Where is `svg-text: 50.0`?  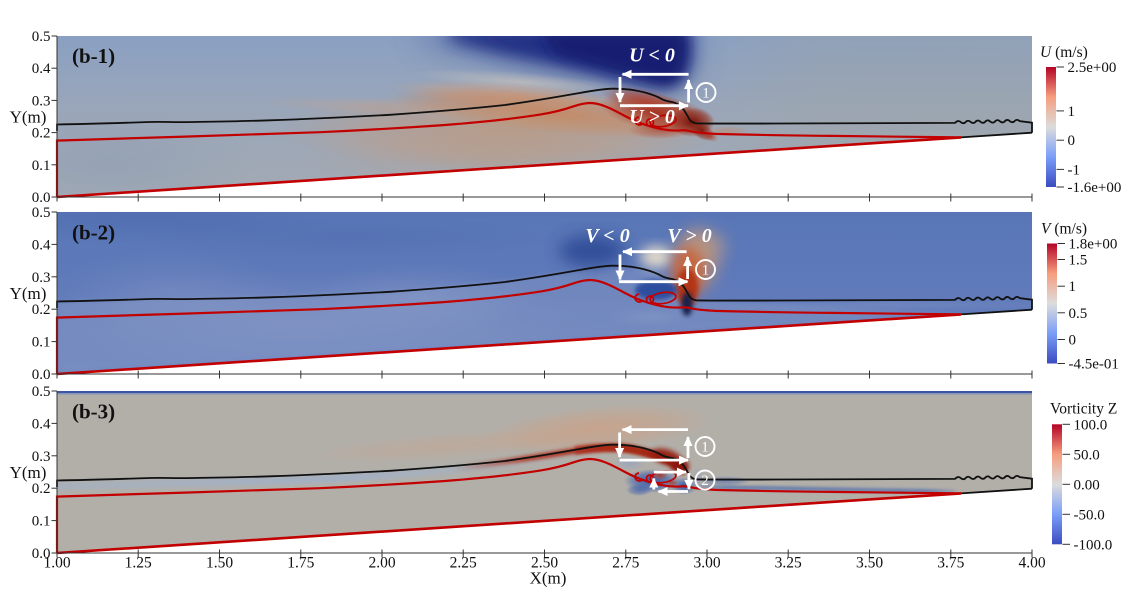
svg-text: 50.0 is located at coordinates (1087, 455).